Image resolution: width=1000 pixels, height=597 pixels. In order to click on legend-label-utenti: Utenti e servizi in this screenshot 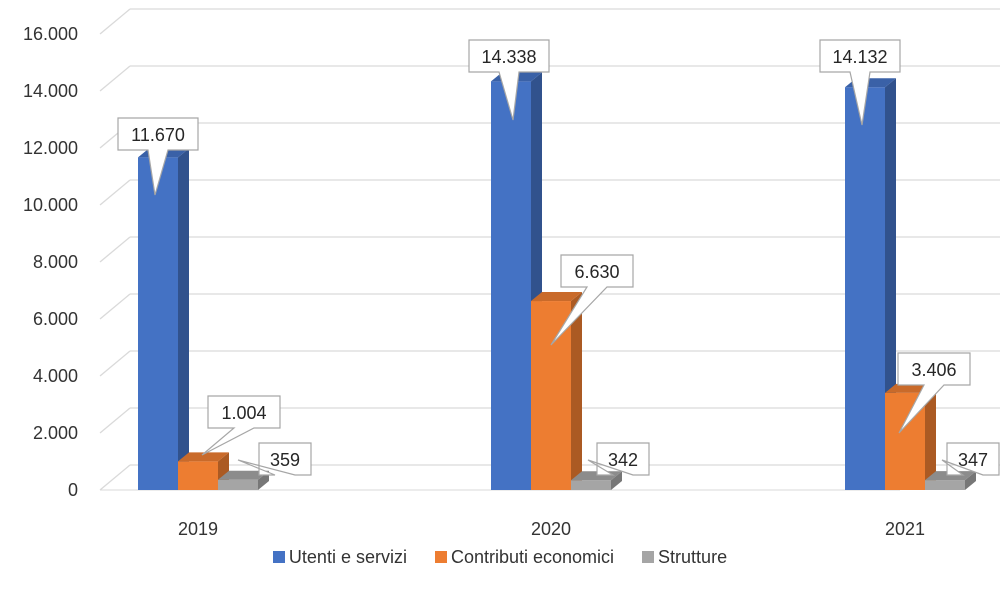, I will do `click(347, 556)`.